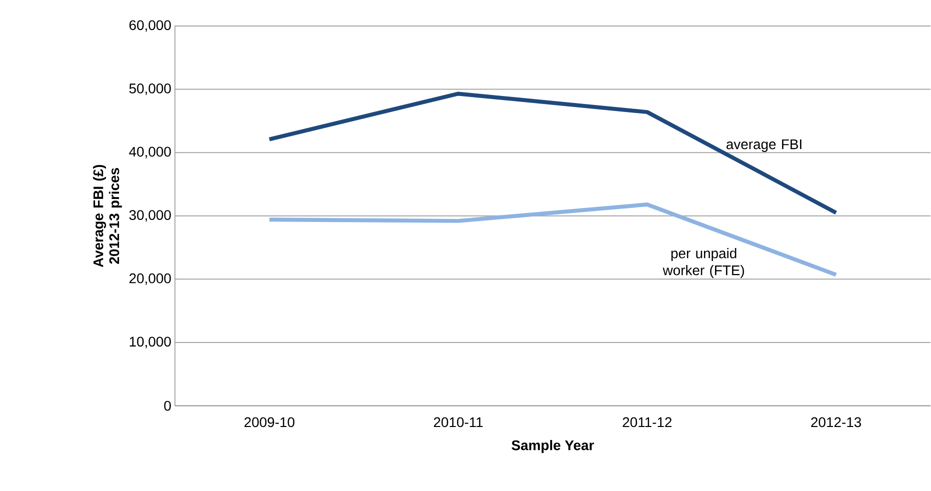 The height and width of the screenshot is (491, 931). Describe the element at coordinates (150, 280) in the screenshot. I see `y-tick-label: 20,000` at that location.